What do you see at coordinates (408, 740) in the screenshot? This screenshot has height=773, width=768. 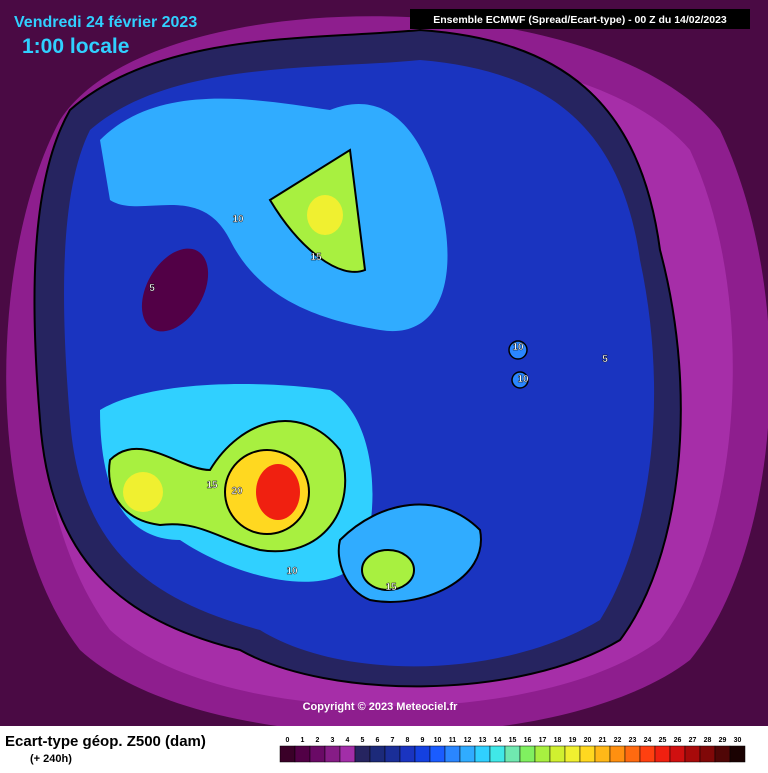 I see `colorbar-tick-label: 8` at bounding box center [408, 740].